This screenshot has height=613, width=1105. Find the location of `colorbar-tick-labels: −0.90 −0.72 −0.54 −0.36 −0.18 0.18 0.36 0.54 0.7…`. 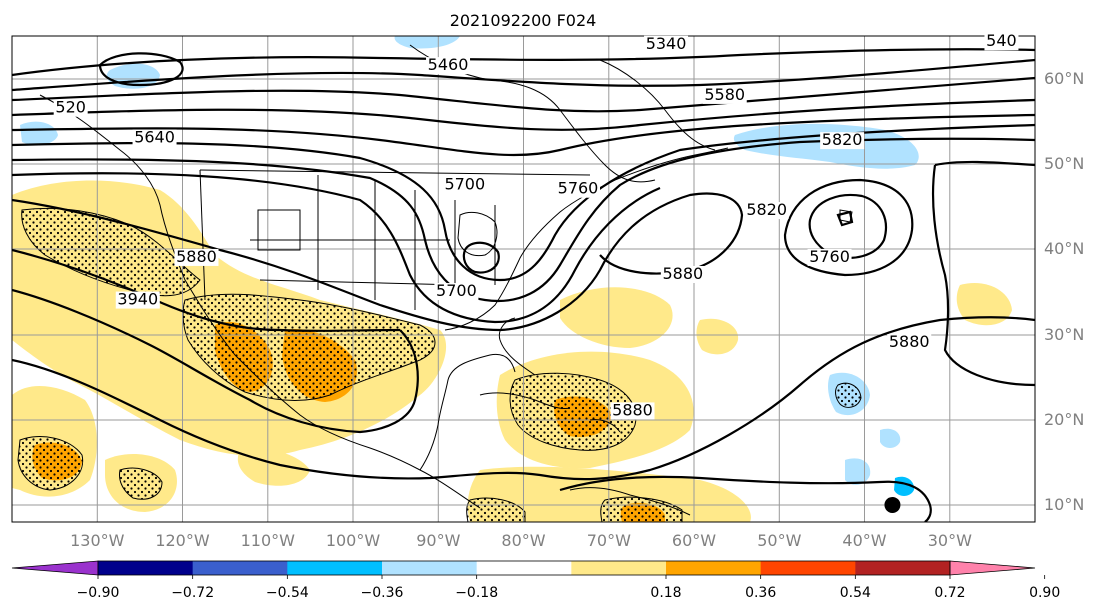

colorbar-tick-labels: −0.90 −0.72 −0.54 −0.36 −0.18 0.18 0.36 0.54 0.7… is located at coordinates (568, 588).